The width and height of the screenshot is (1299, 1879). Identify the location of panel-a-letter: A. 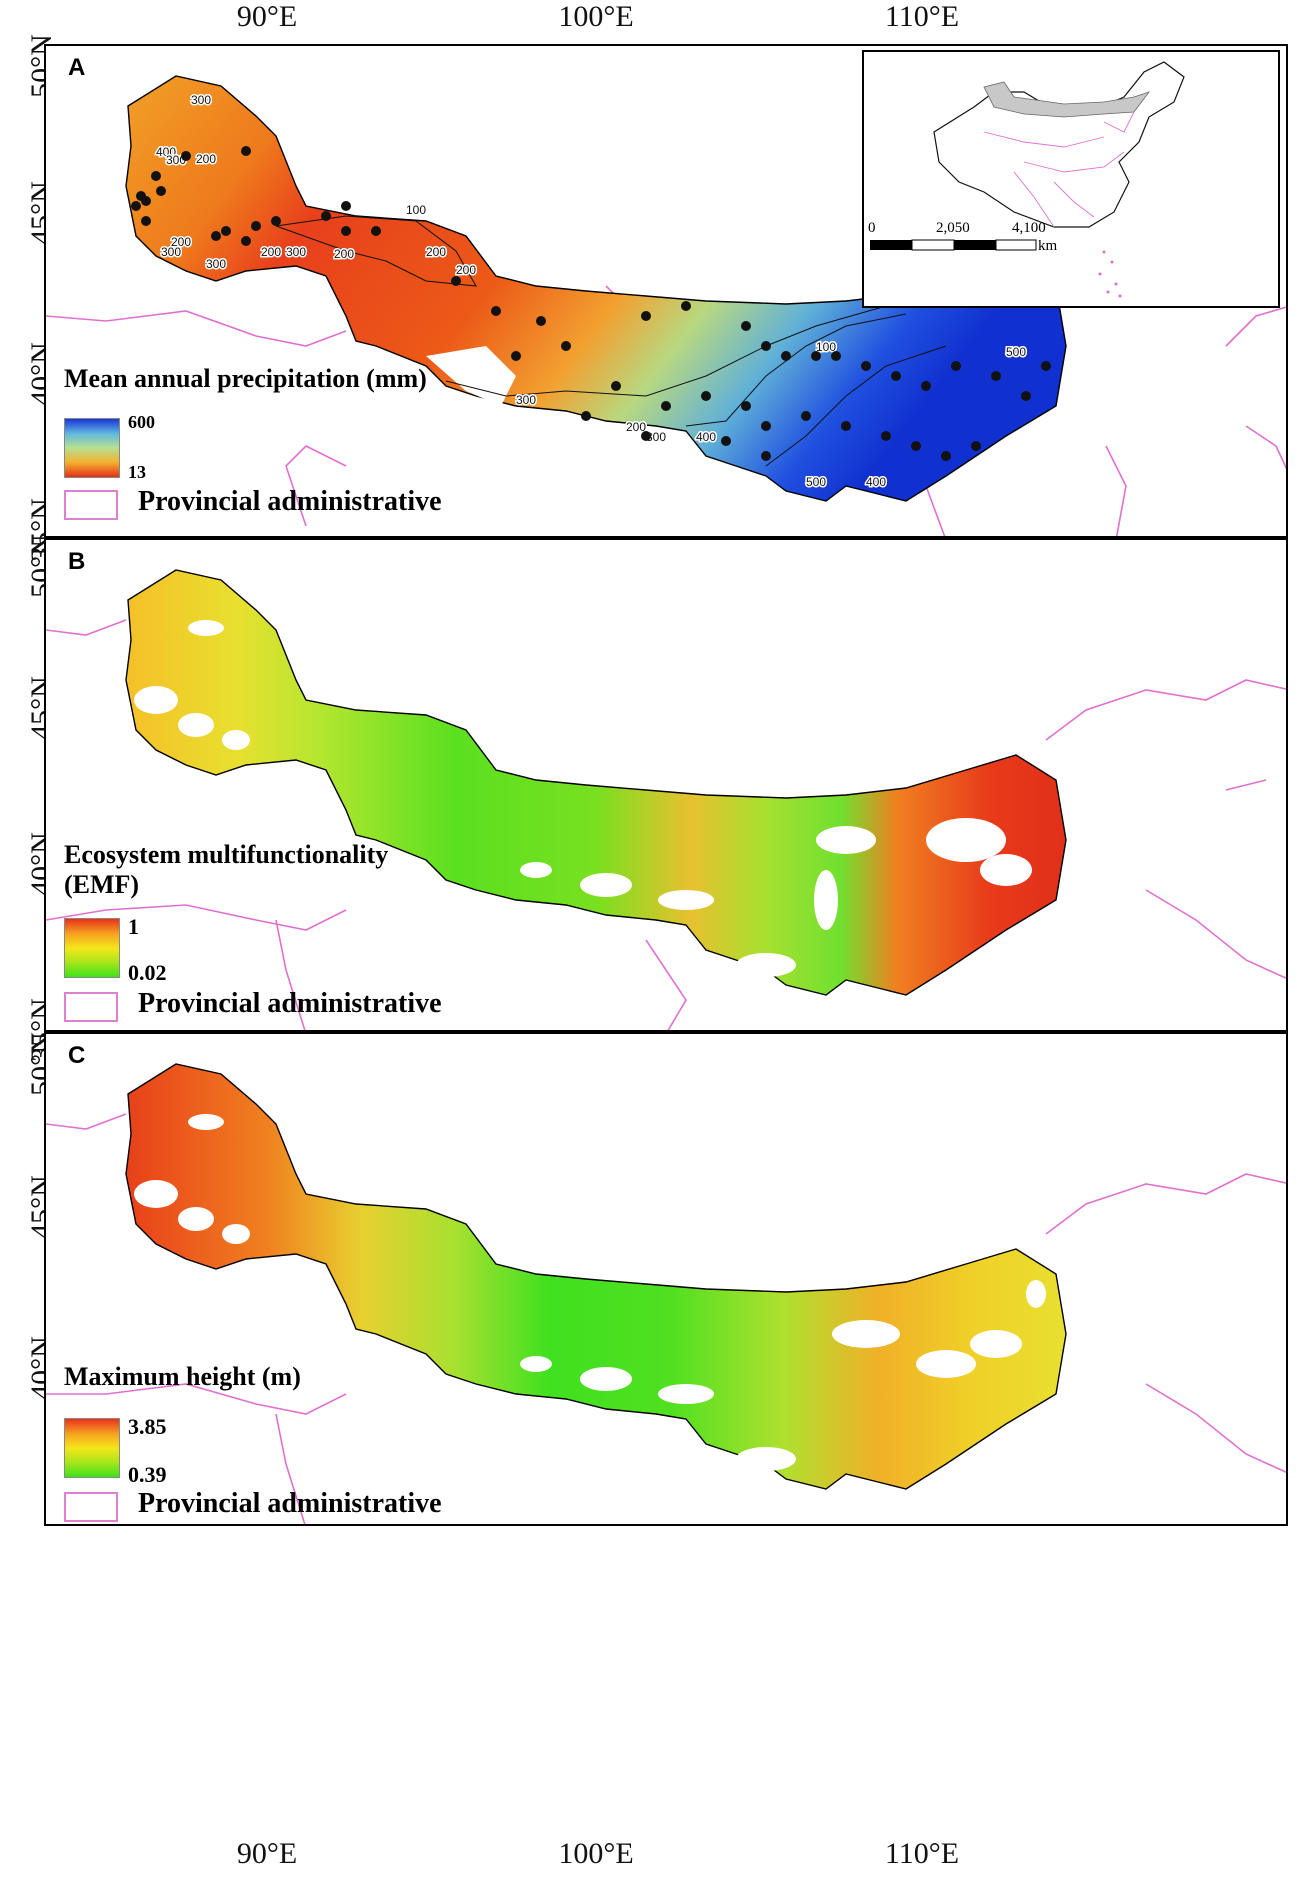
(77, 67).